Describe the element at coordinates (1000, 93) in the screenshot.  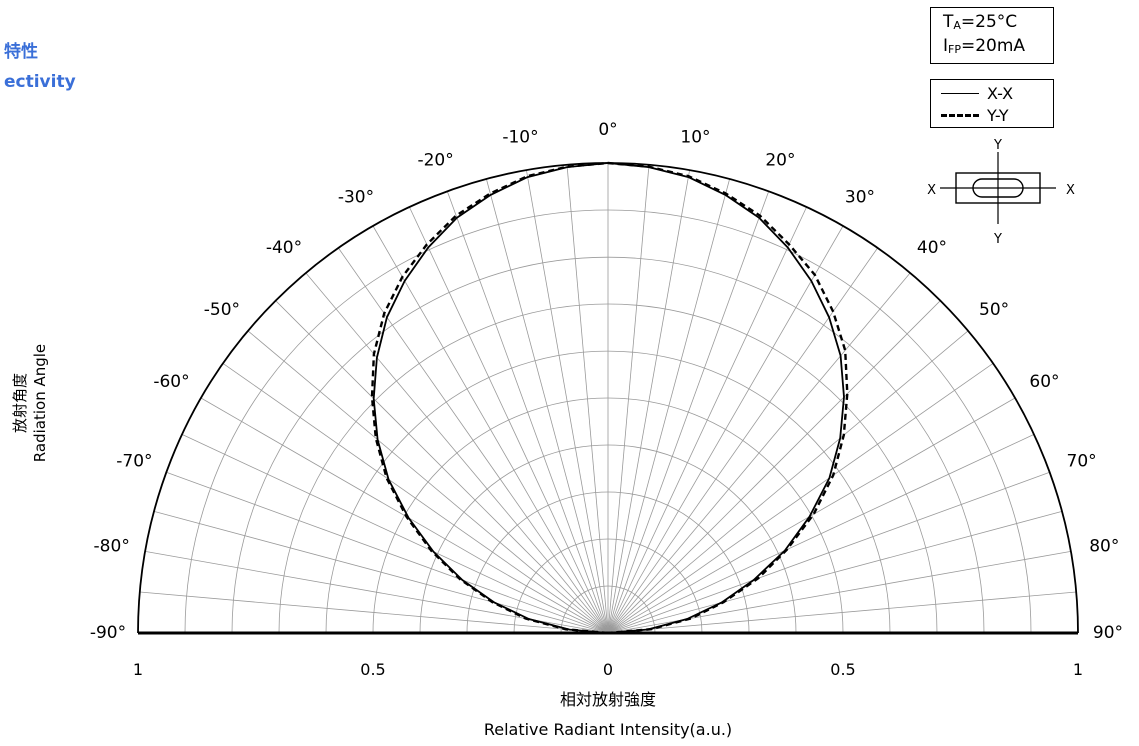
I see `legend-label-x-x: X-X` at that location.